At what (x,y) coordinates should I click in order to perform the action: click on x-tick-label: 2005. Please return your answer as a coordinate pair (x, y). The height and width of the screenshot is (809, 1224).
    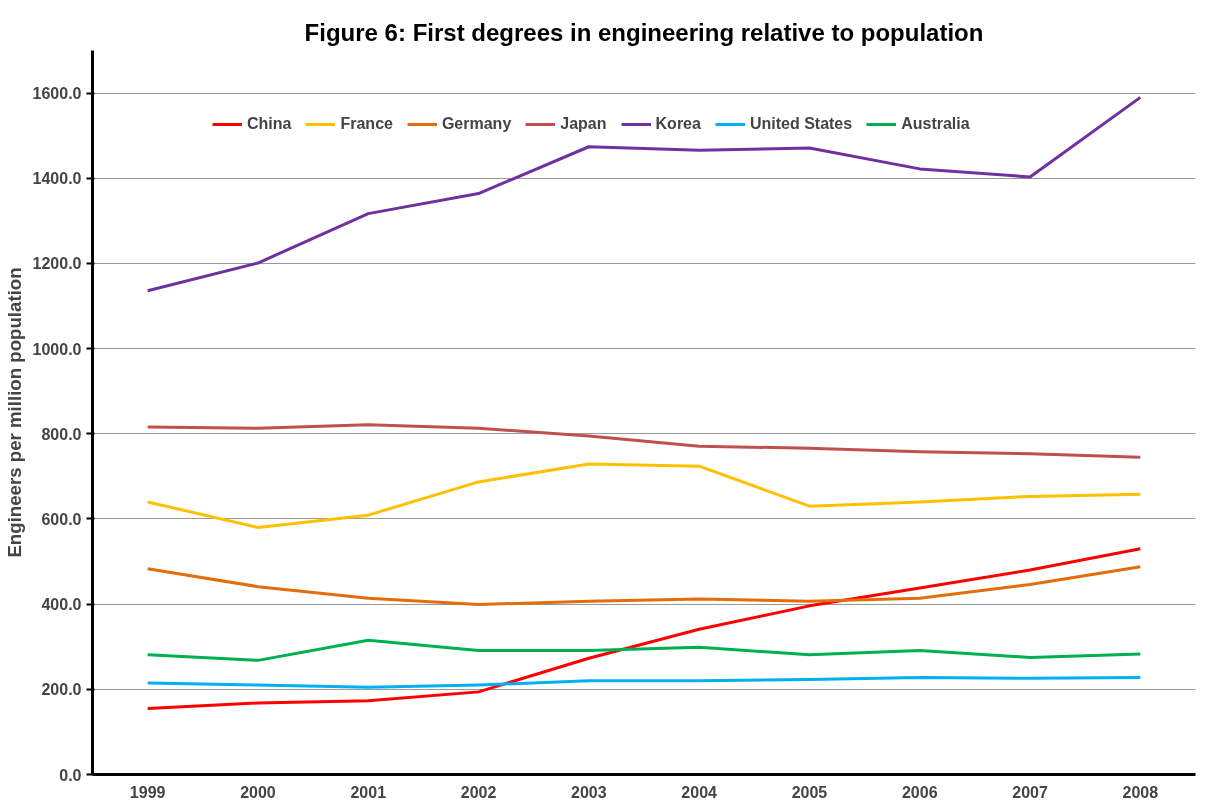
    Looking at the image, I should click on (809, 792).